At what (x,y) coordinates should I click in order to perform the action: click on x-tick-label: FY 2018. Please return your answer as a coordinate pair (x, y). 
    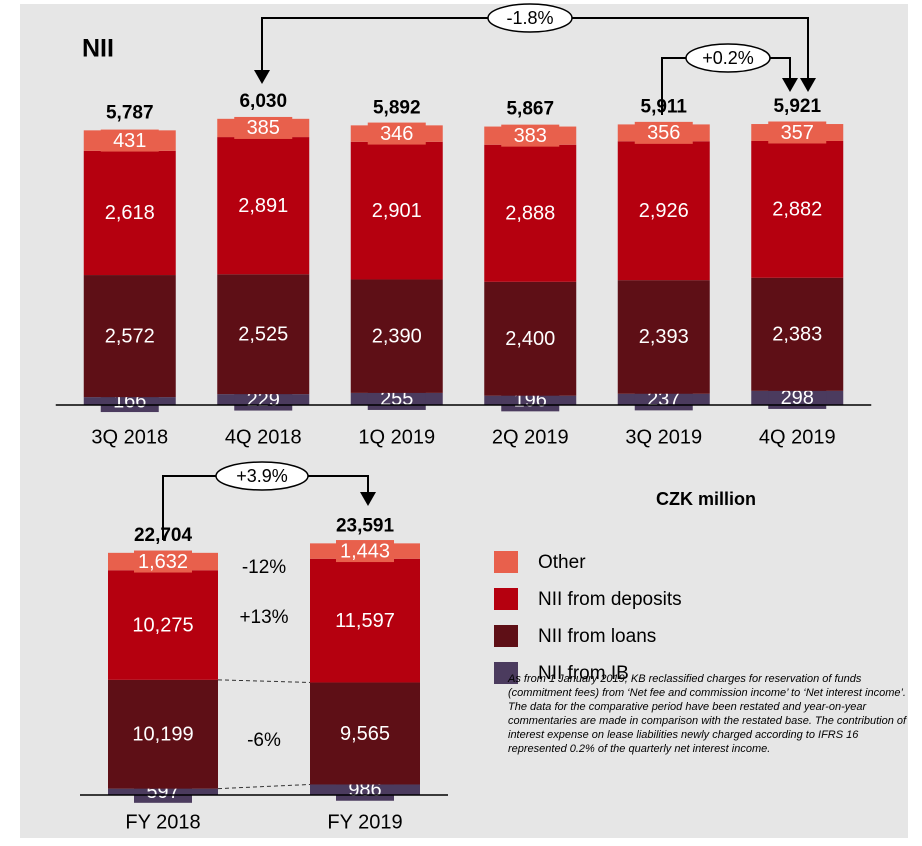
    Looking at the image, I should click on (162, 822).